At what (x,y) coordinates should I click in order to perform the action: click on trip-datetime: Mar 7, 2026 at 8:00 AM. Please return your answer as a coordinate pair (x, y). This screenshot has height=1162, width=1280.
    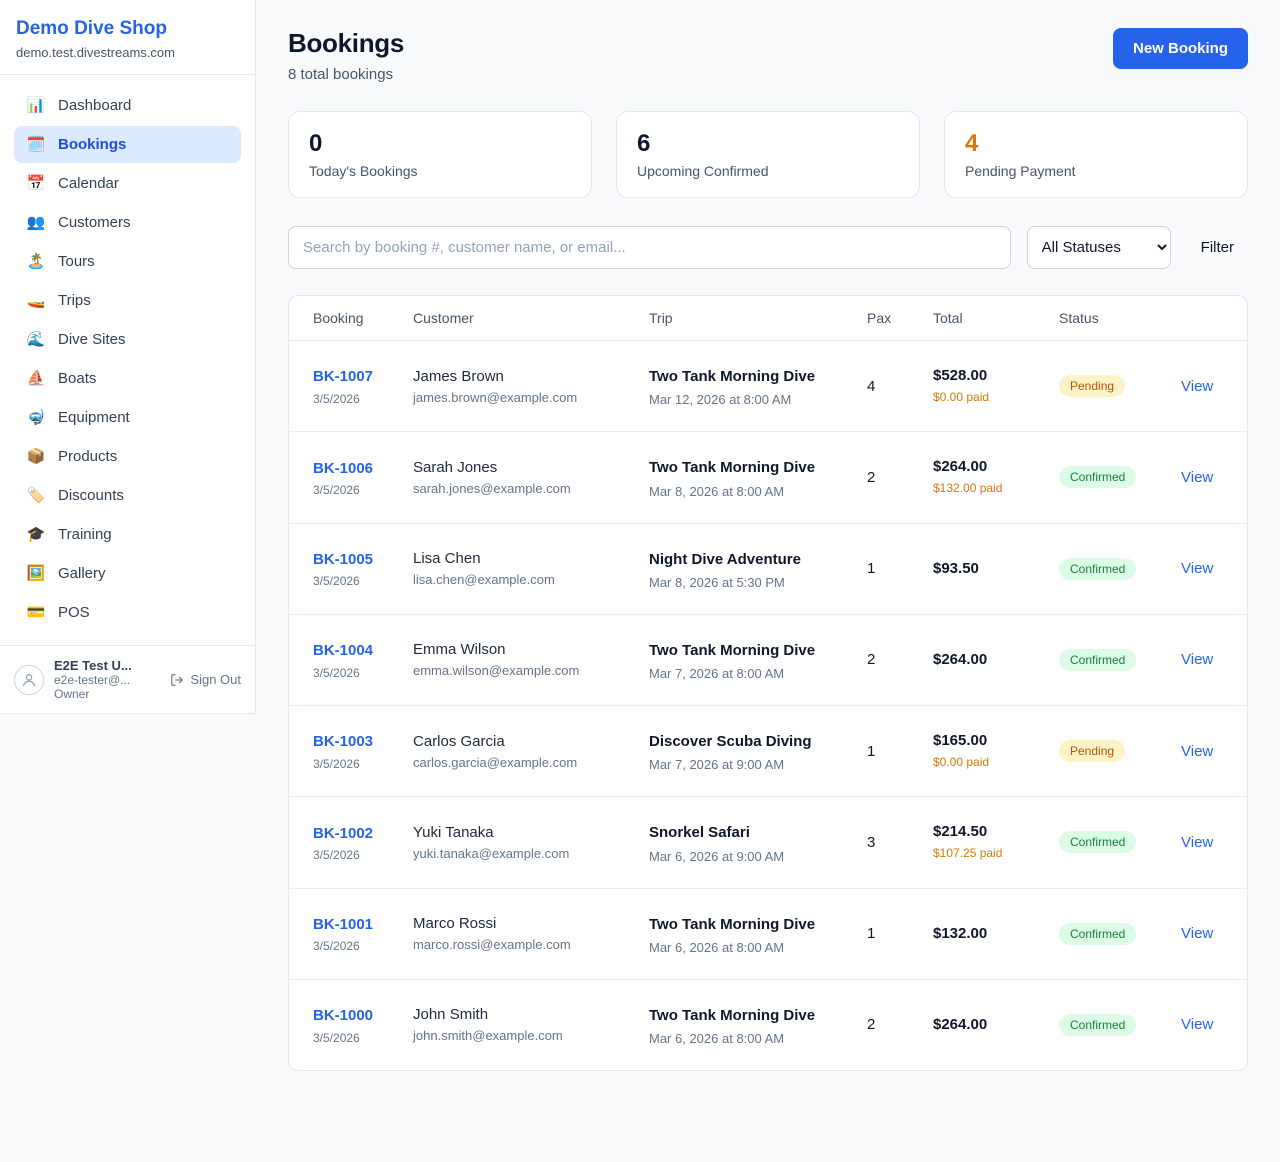
    Looking at the image, I should click on (717, 673).